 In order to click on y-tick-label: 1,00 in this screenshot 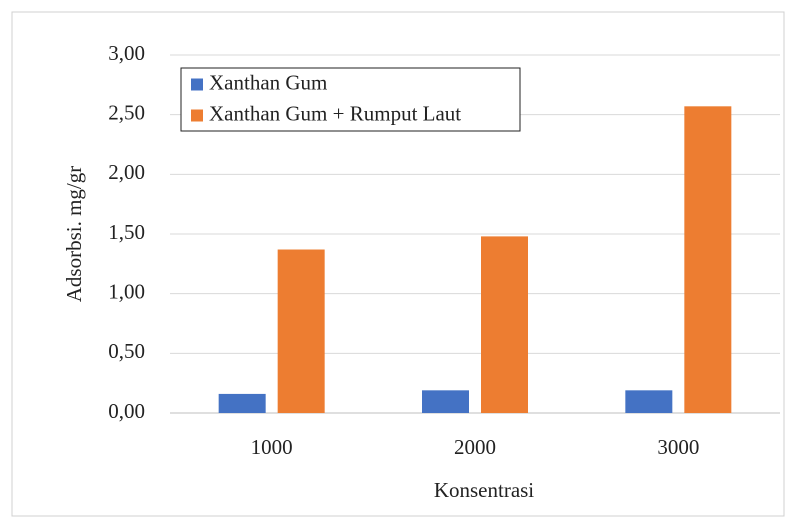, I will do `click(126, 291)`.